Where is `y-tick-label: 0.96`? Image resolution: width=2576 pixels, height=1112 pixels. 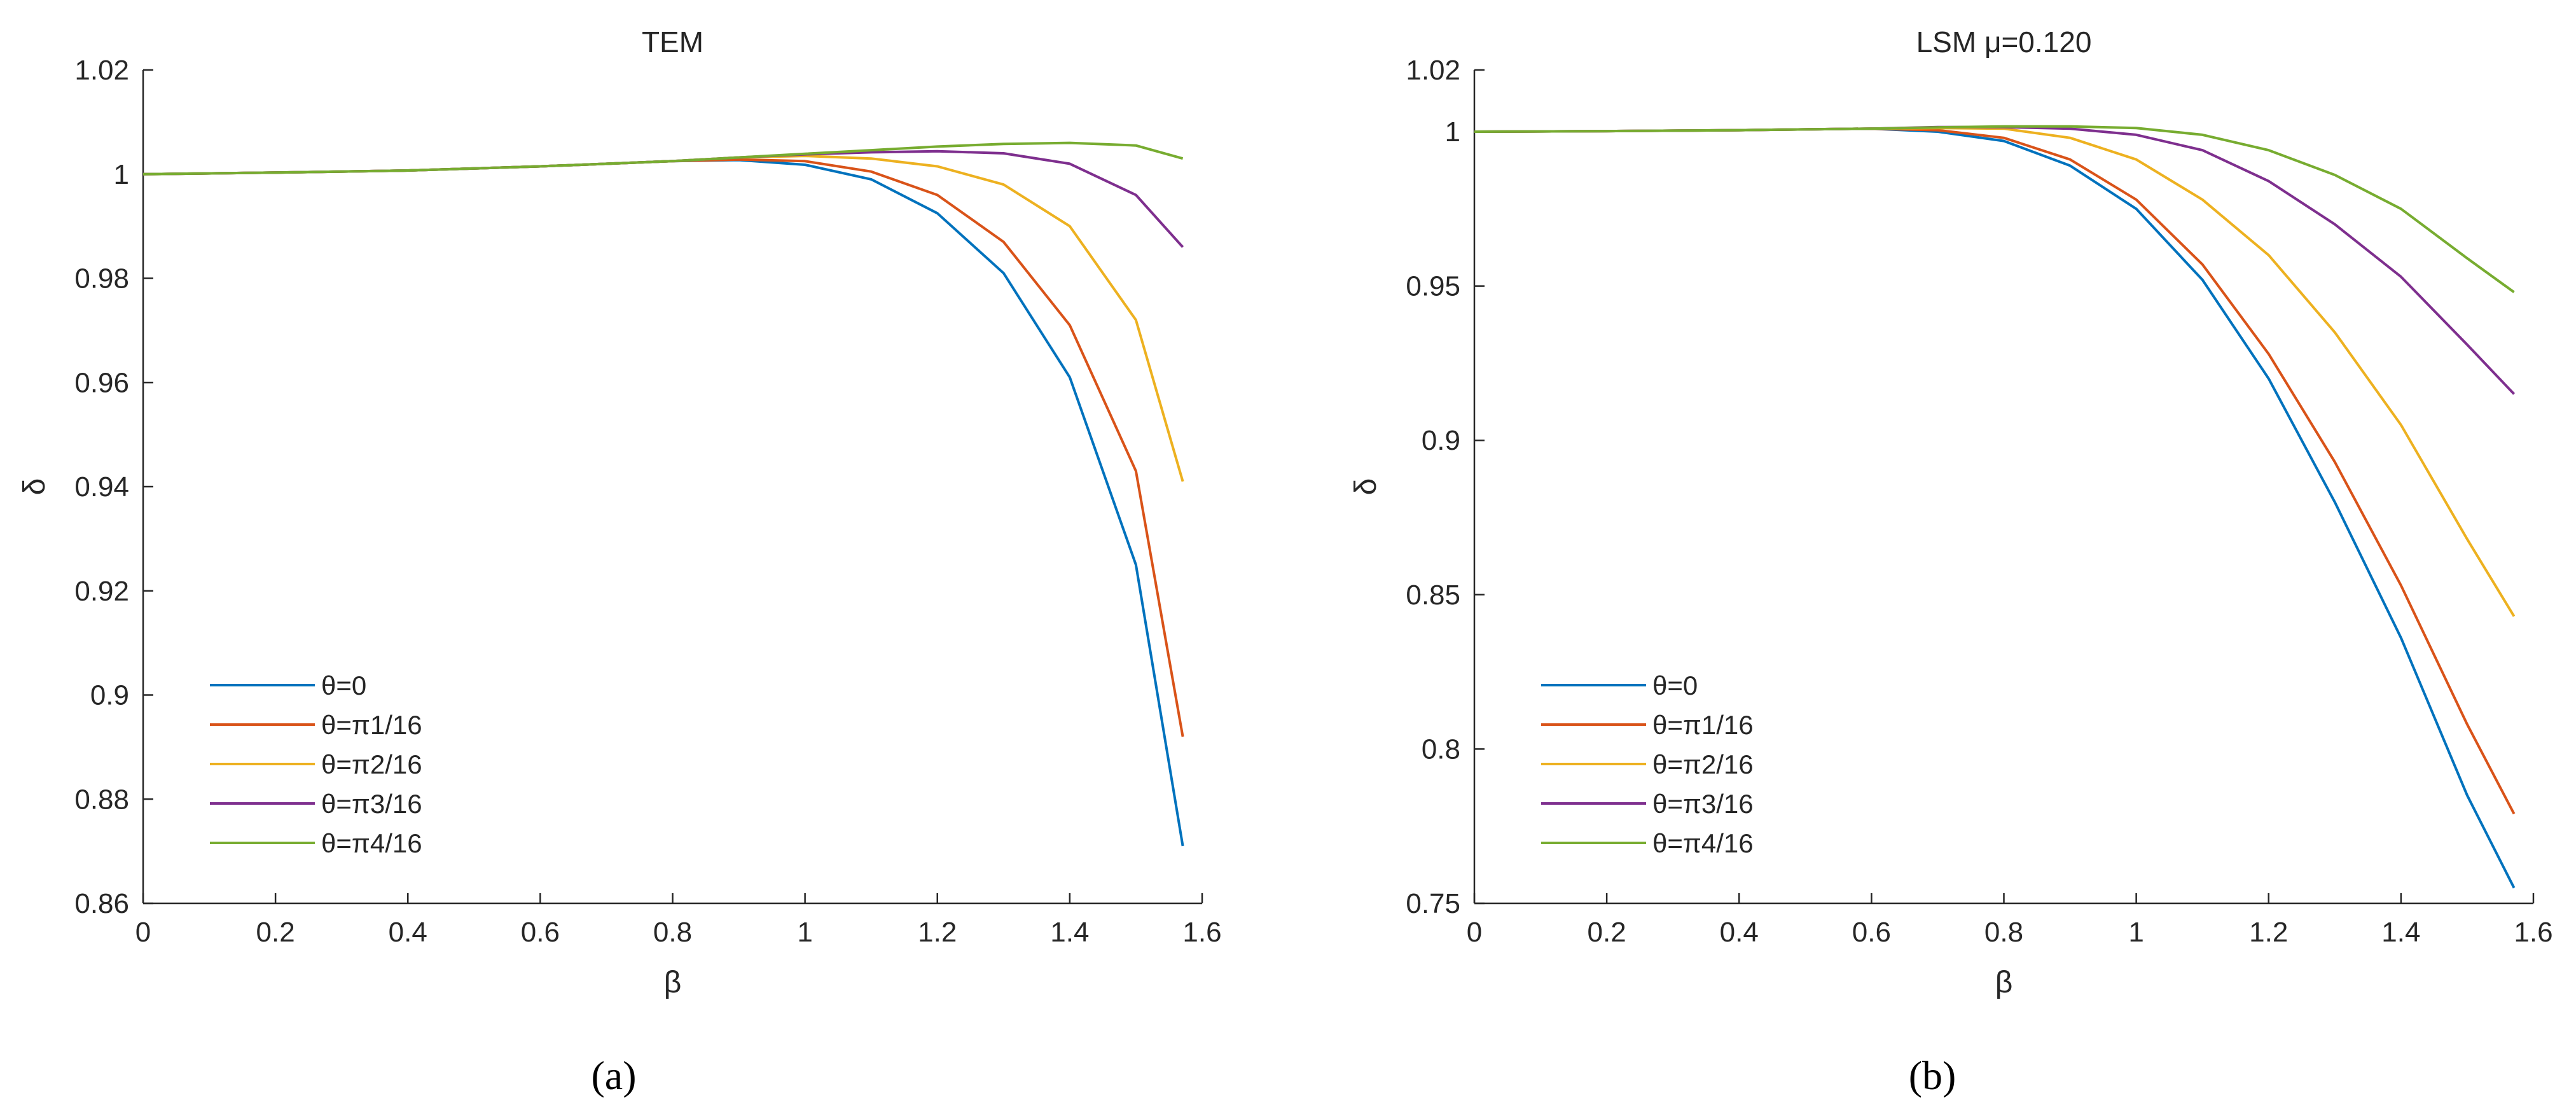
y-tick-label: 0.96 is located at coordinates (101, 382).